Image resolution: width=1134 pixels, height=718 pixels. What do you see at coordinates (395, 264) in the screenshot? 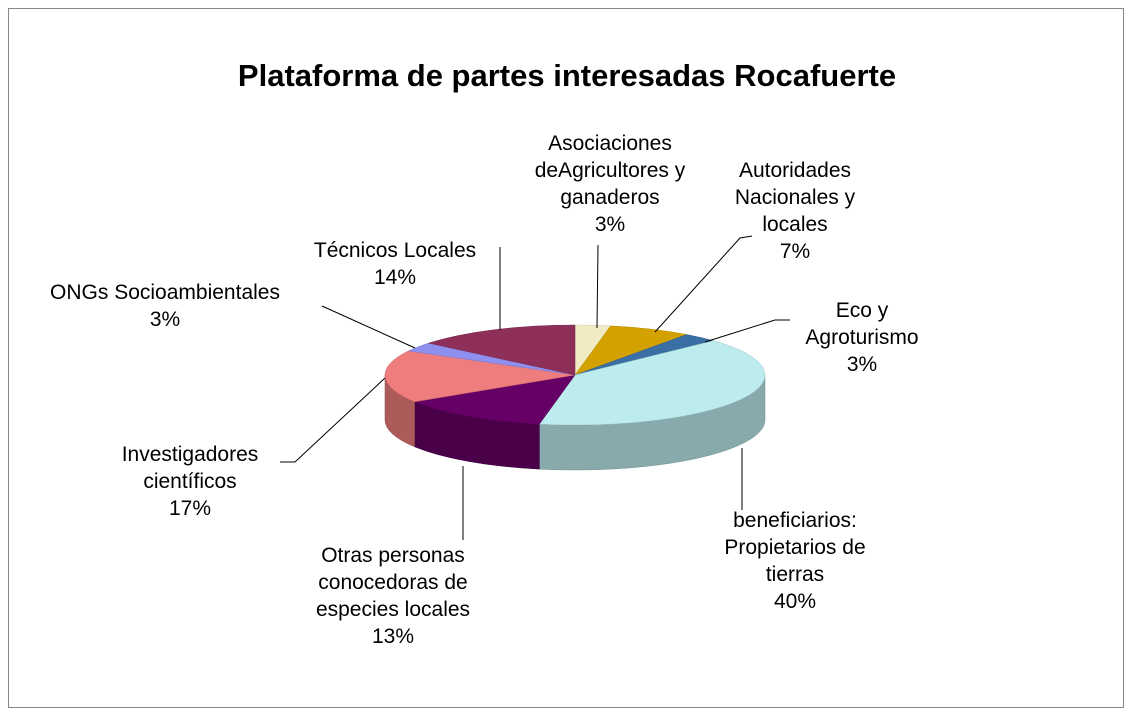
I see `data-label: Técnicos Locales 14%` at bounding box center [395, 264].